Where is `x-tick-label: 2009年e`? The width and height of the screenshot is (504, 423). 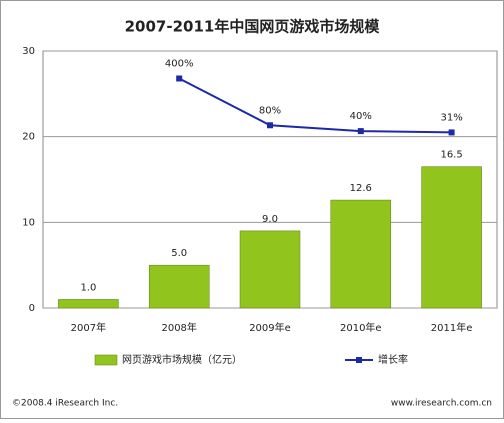 x-tick-label: 2009年e is located at coordinates (270, 327).